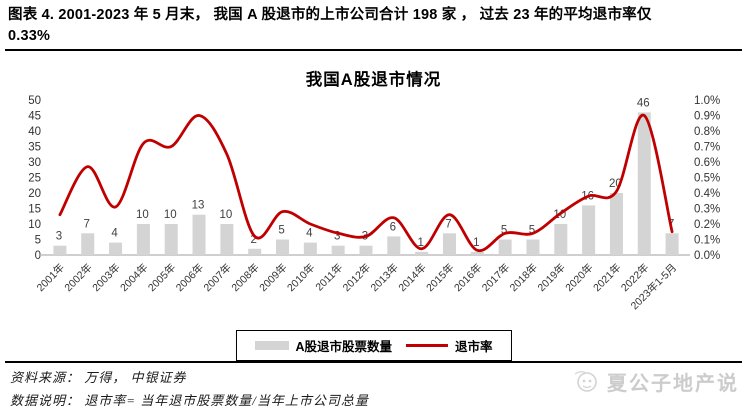 This screenshot has height=411, width=747. I want to click on chart-title: 我国A股退市情况, so click(373, 80).